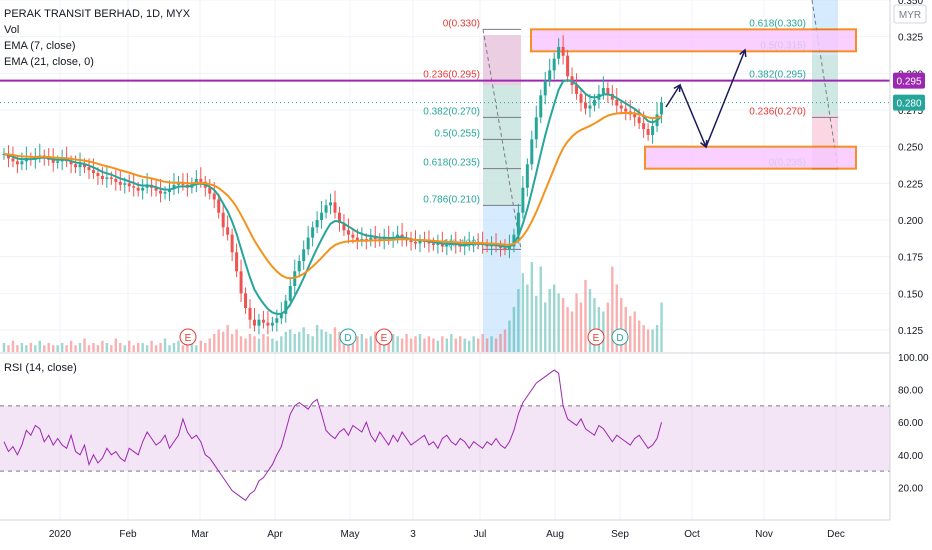  I want to click on fib-range-green-zone, so click(502, 145).